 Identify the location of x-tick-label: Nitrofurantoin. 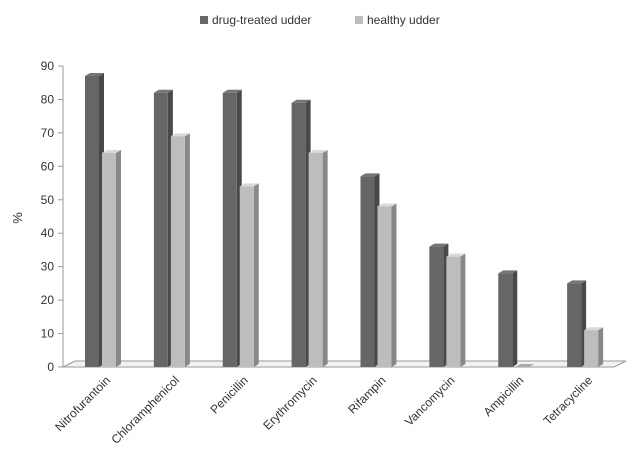
(82, 403).